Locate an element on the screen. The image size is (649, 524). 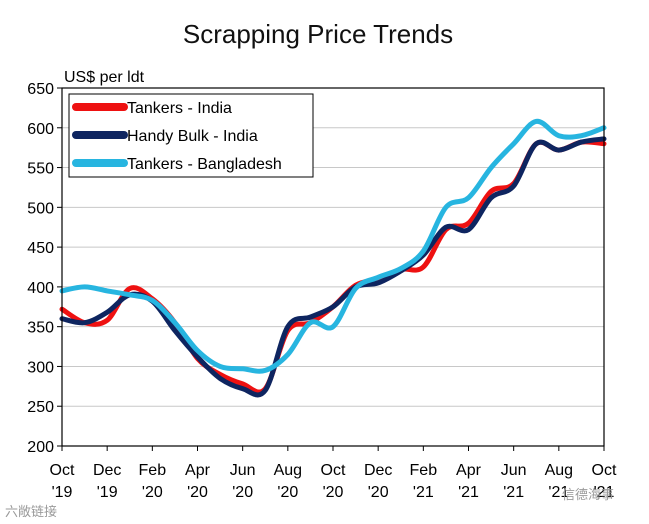
y-tick-label: 450 is located at coordinates (40, 248).